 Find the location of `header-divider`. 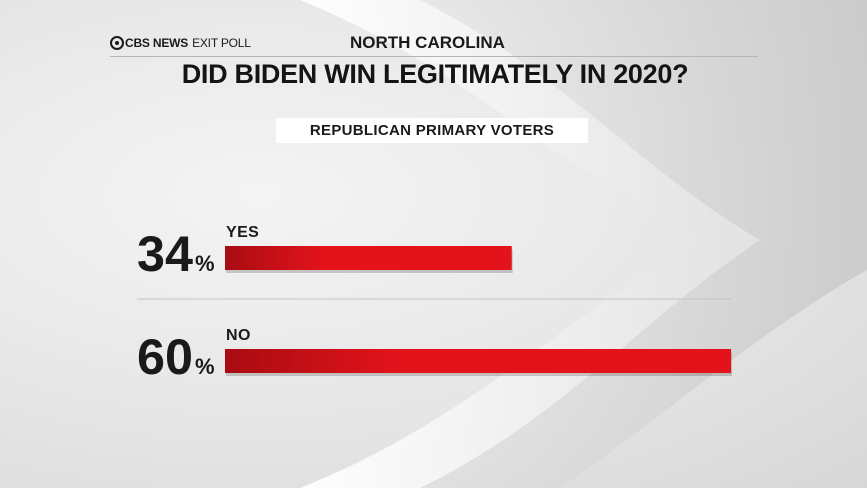

header-divider is located at coordinates (434, 56).